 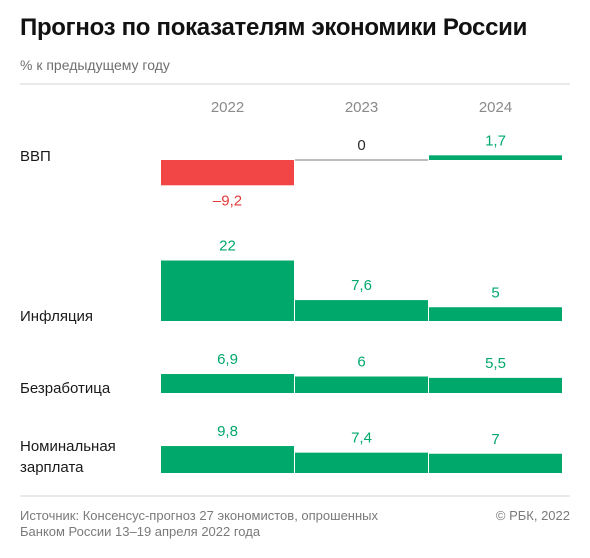 What do you see at coordinates (227, 200) in the screenshot?
I see `data-label: –9,2` at bounding box center [227, 200].